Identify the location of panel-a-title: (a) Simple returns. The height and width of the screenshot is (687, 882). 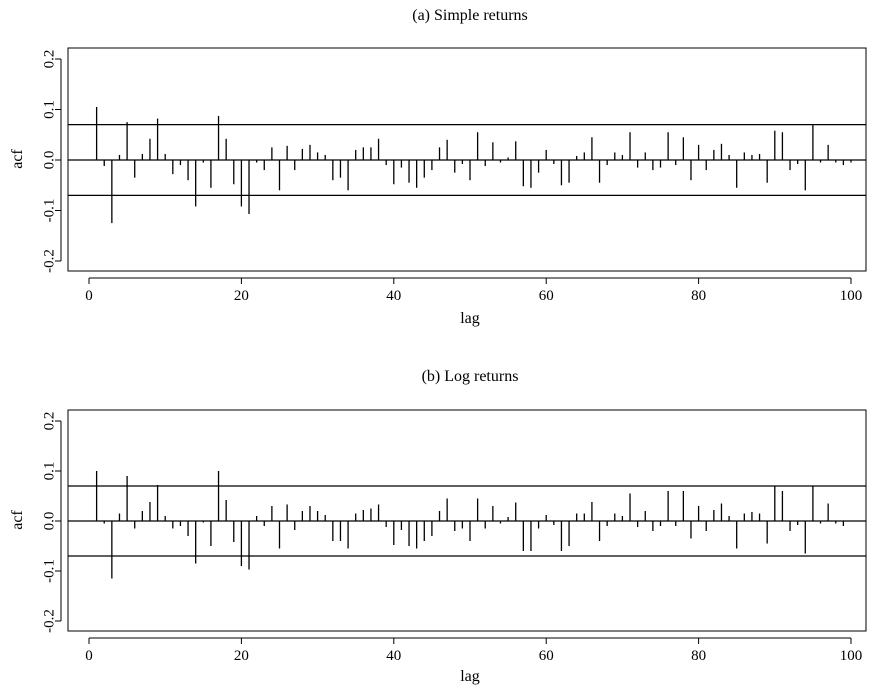
(470, 15).